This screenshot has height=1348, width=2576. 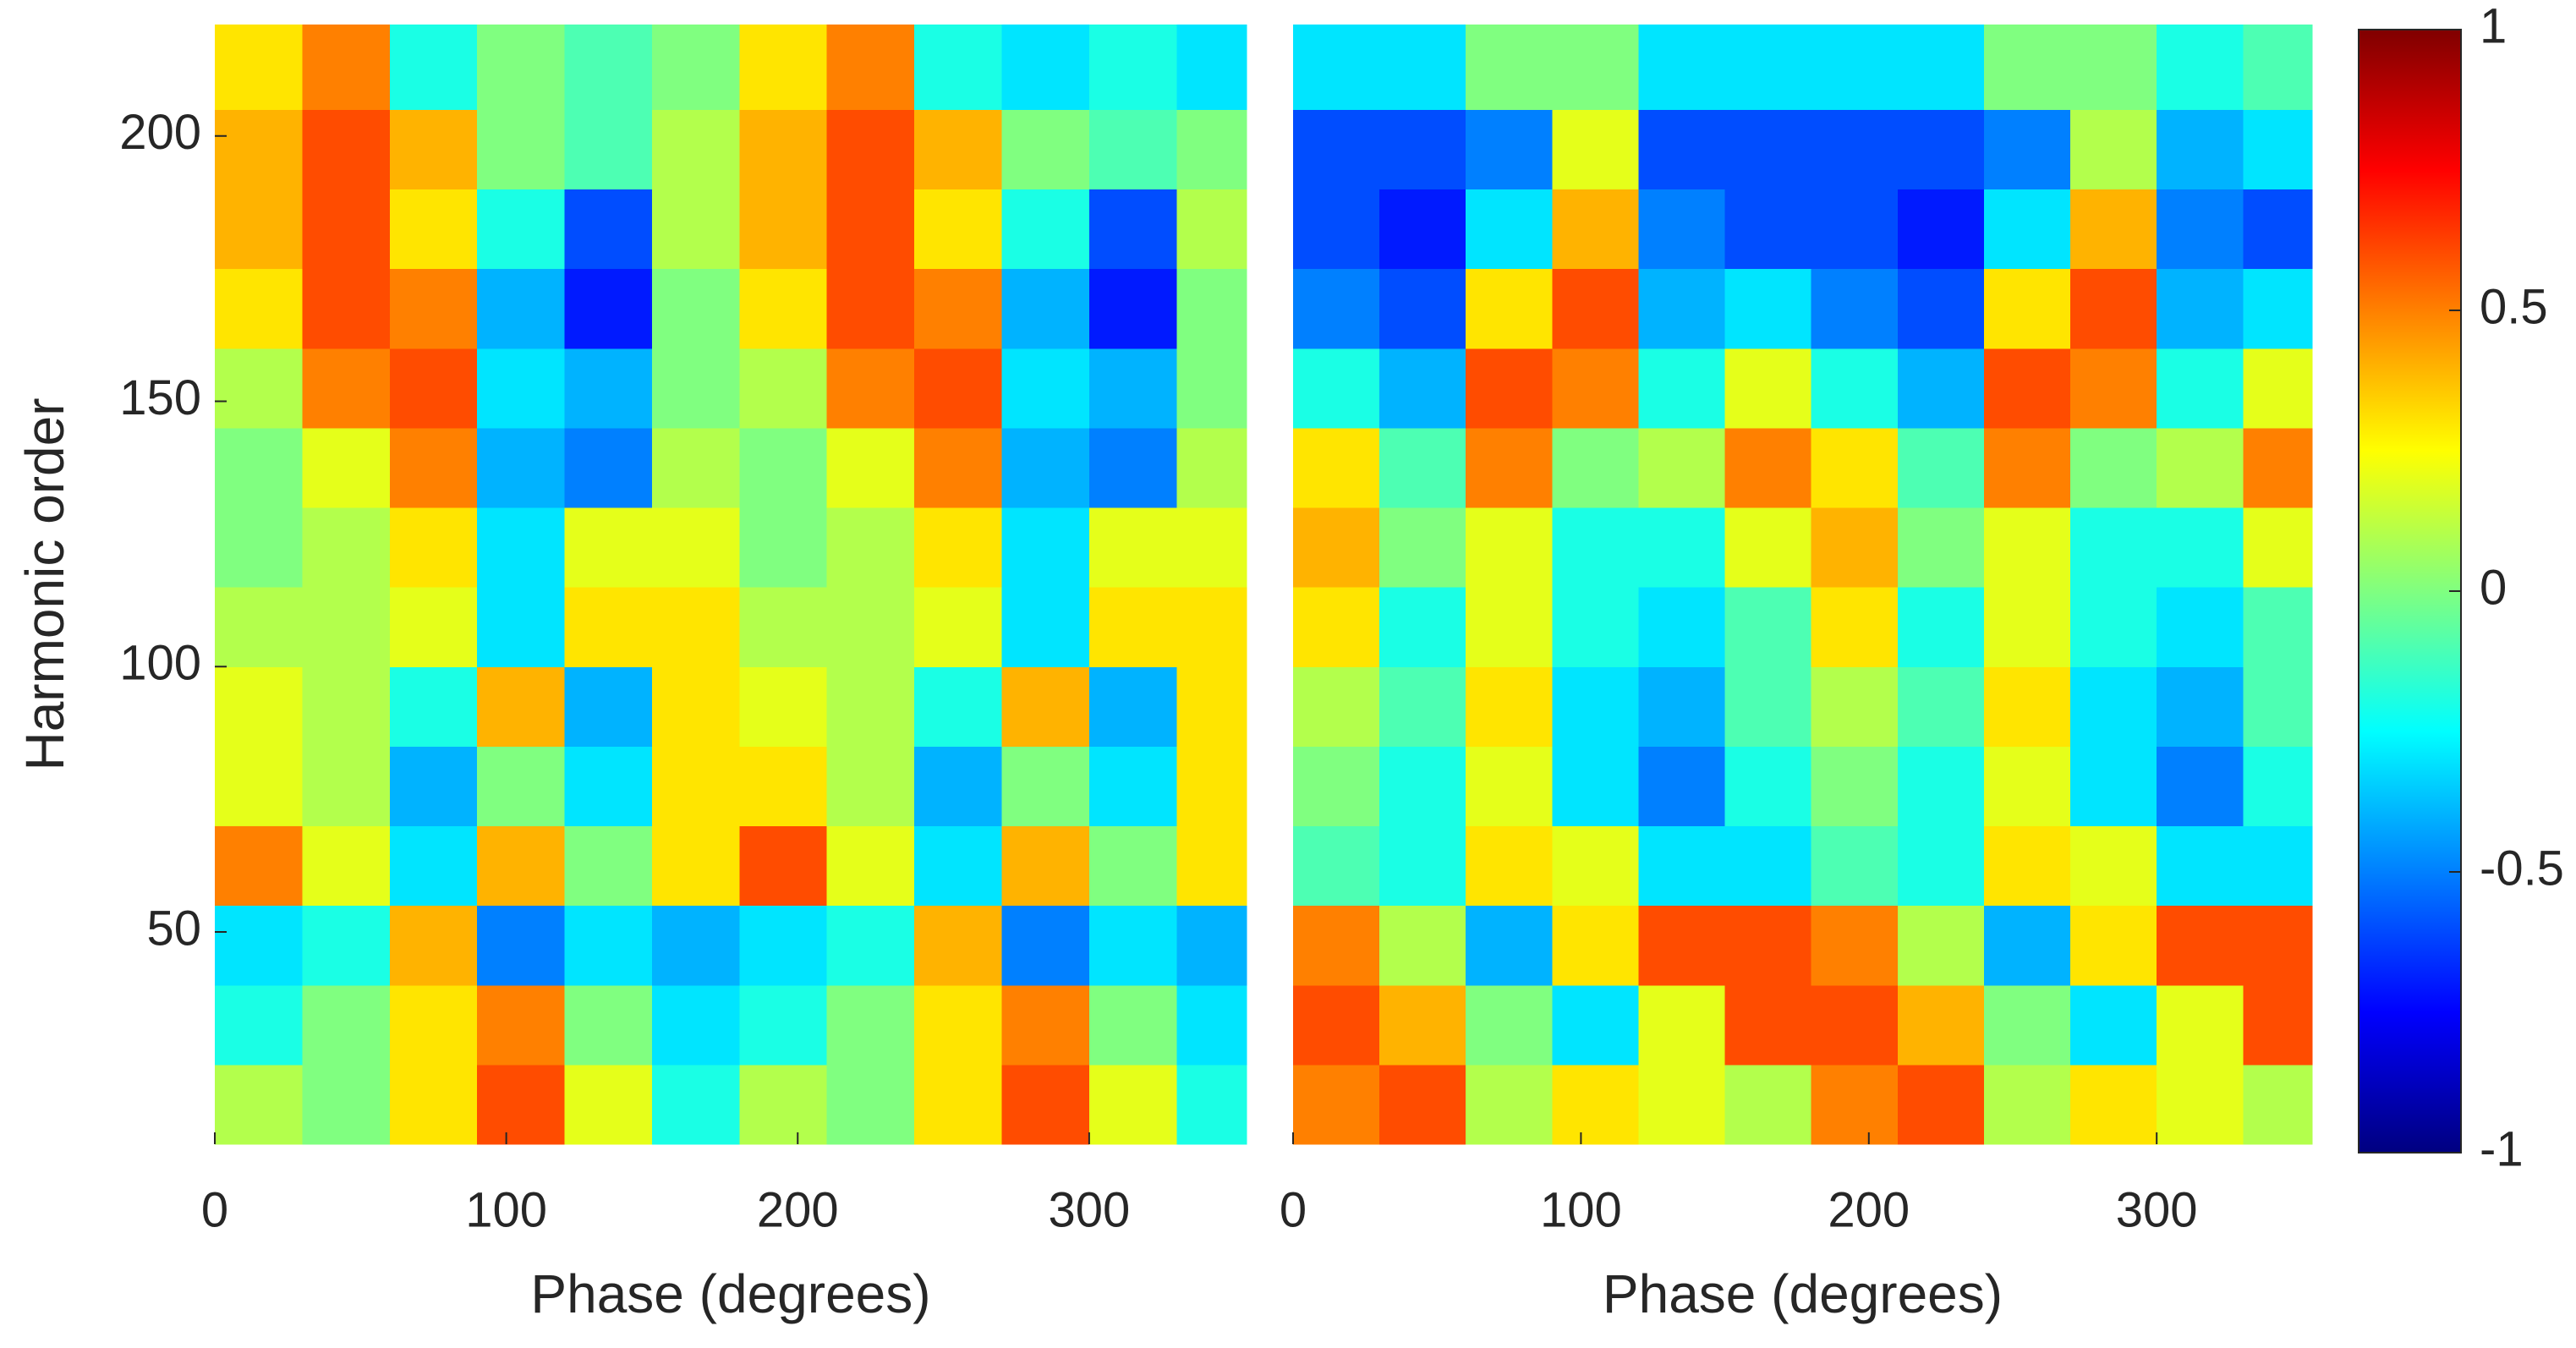 I want to click on x-tick-label: 100, so click(x=506, y=1210).